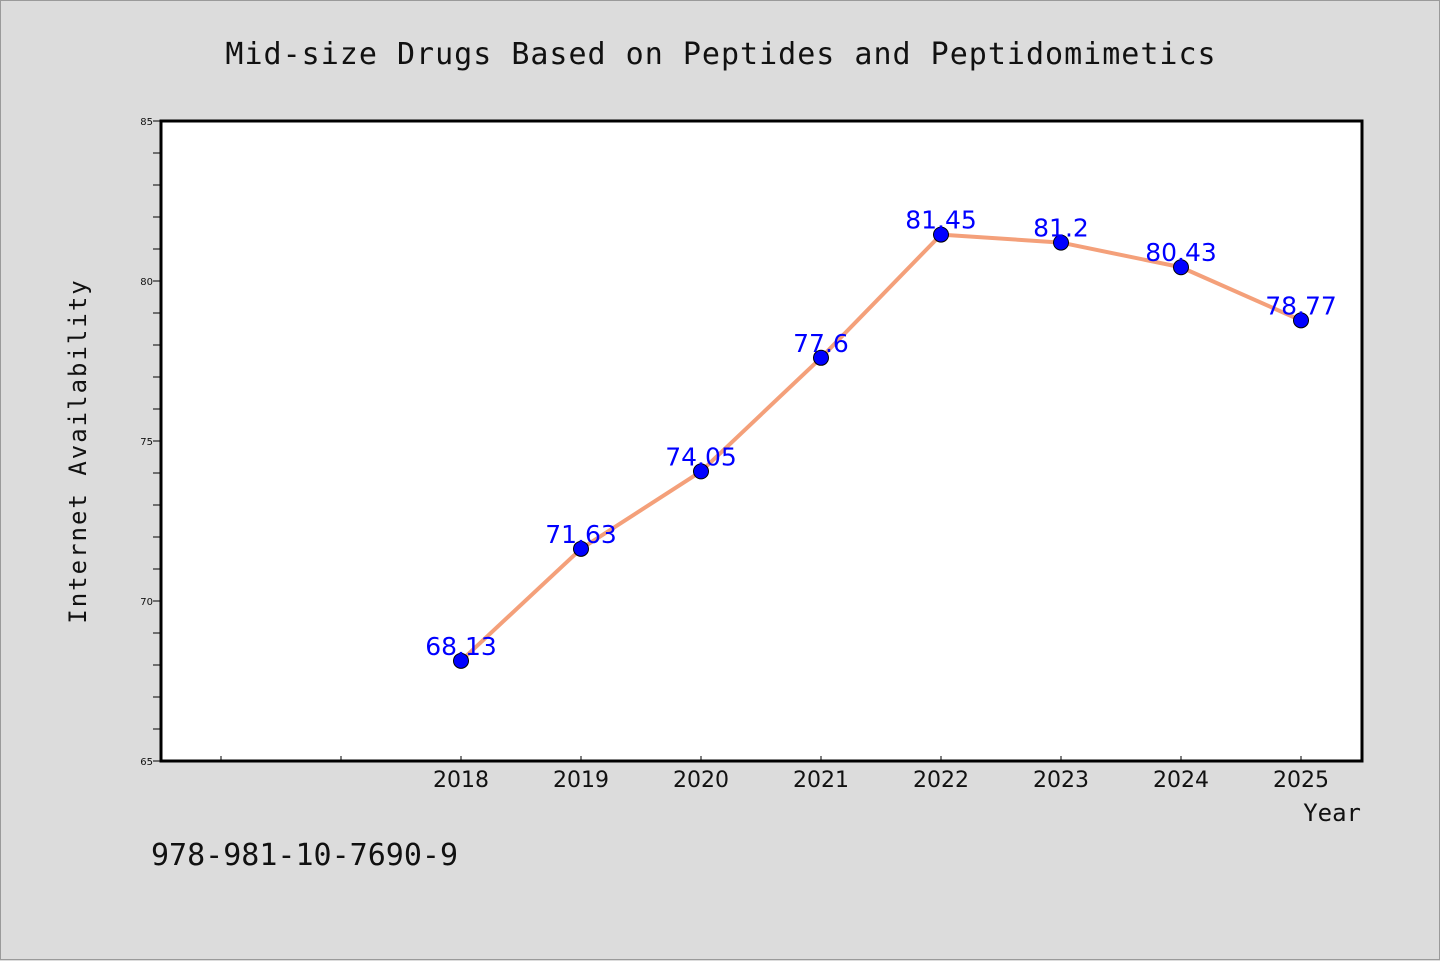 The image size is (1440, 961). Describe the element at coordinates (146, 762) in the screenshot. I see `y-tick-label: 65` at that location.